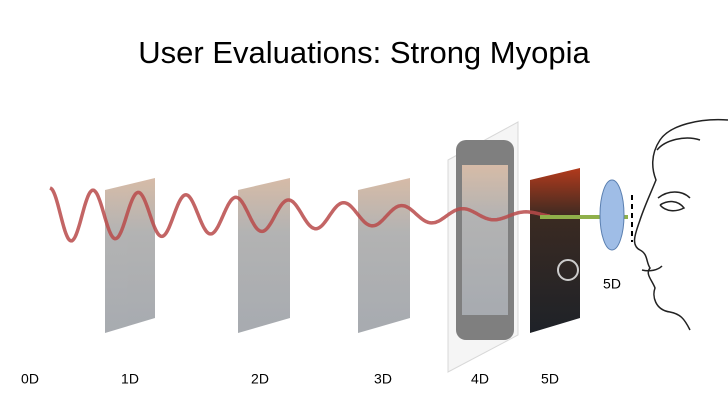  Describe the element at coordinates (264, 255) in the screenshot. I see `phone-2d` at that location.